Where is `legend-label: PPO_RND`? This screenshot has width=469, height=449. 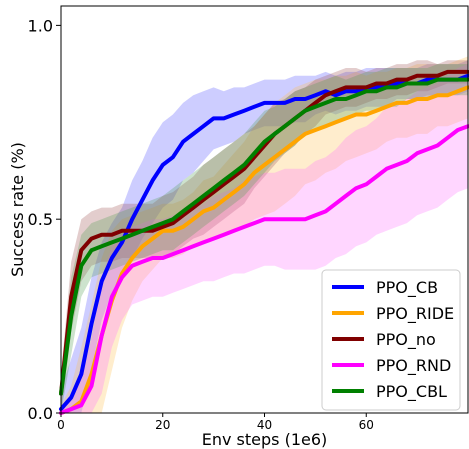
legend-label: PPO_RND is located at coordinates (413, 366).